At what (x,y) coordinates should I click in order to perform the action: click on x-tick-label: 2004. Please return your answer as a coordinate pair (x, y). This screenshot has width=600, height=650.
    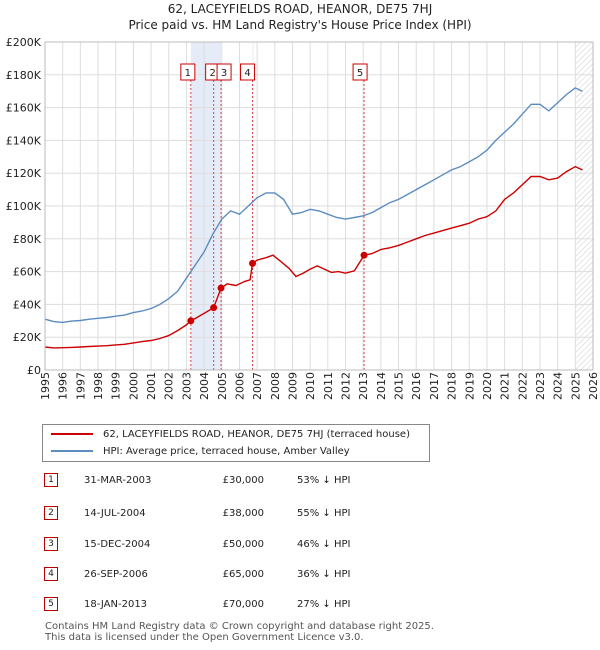
    Looking at the image, I should click on (204, 386).